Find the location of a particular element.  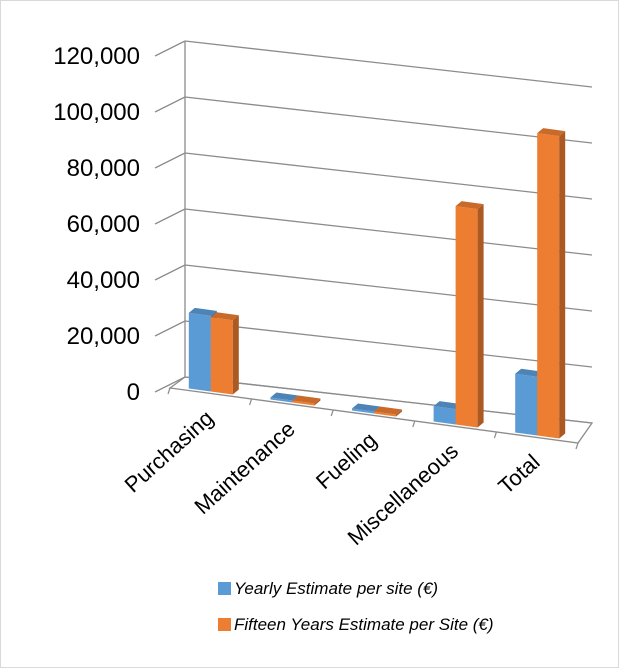

x-tick-label: Total is located at coordinates (518, 474).